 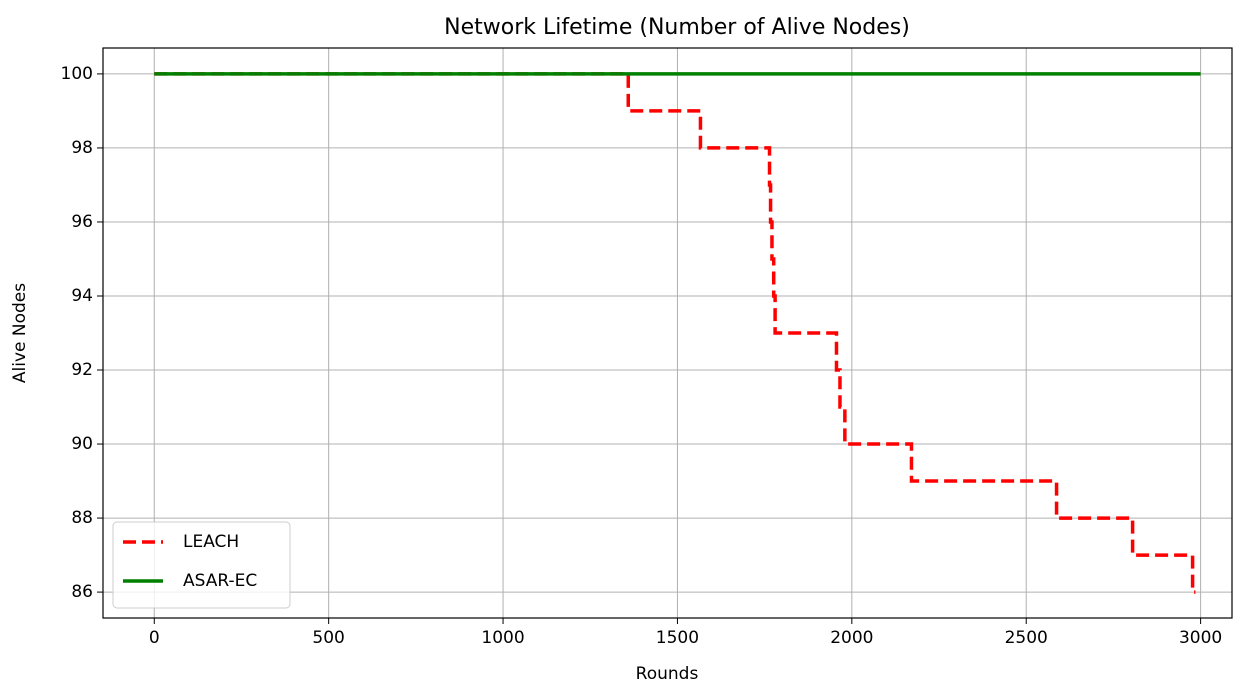 I want to click on y-tick-label: 86, so click(x=82, y=592).